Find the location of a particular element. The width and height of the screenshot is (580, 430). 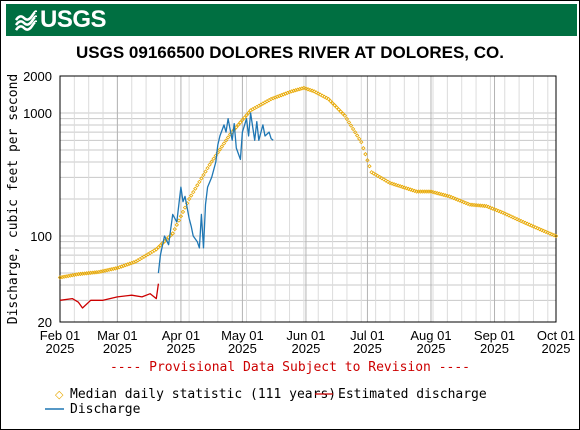

x-tick-label: Sep 01 is located at coordinates (494, 335).